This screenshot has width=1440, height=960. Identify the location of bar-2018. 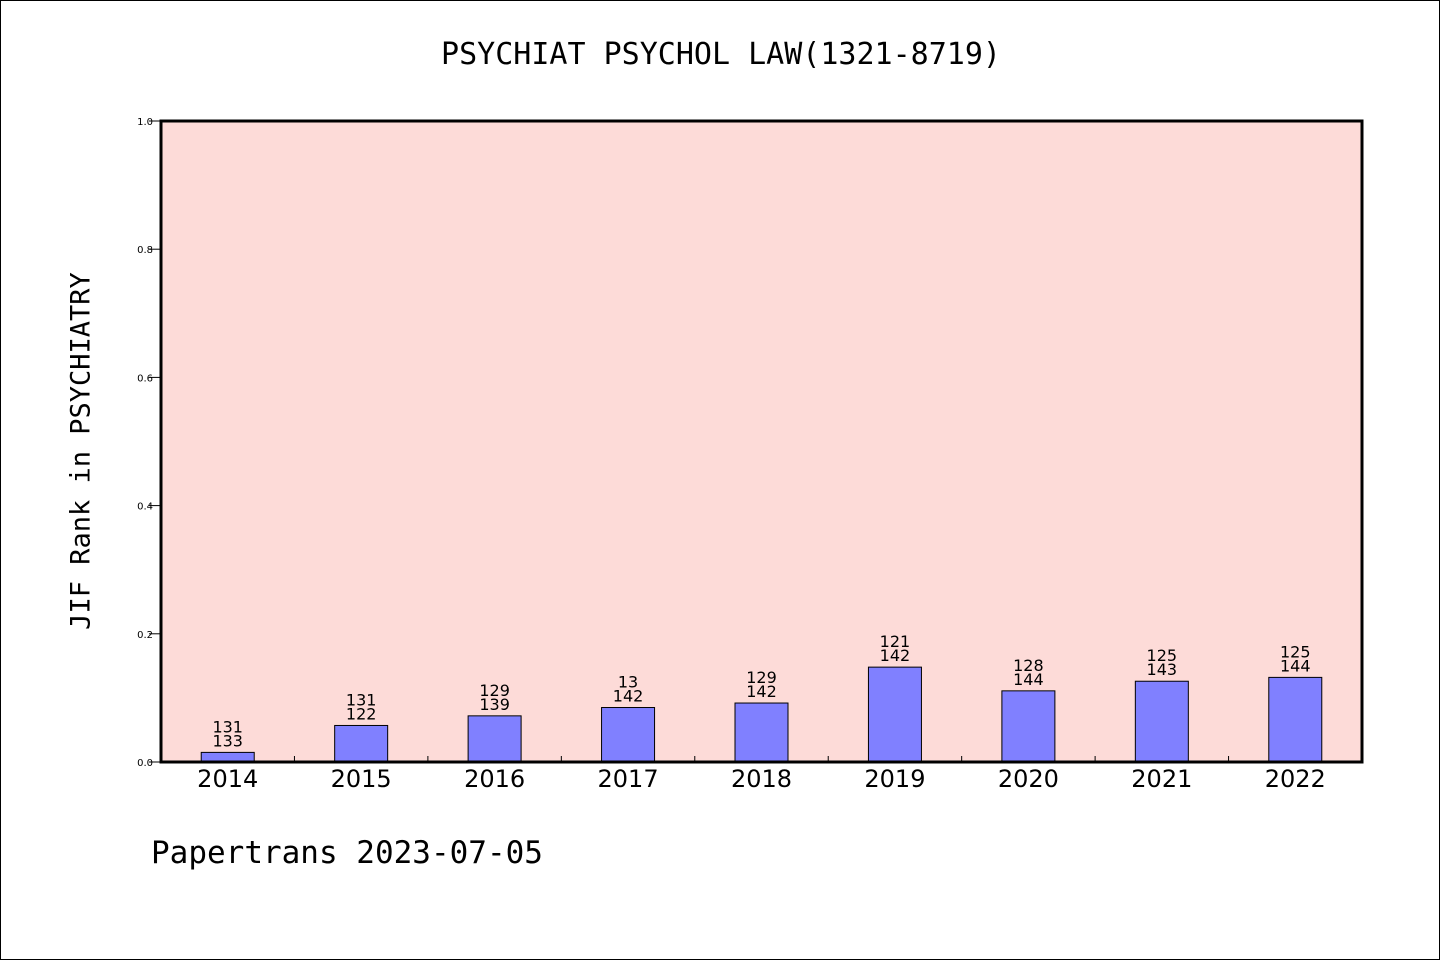
(761, 732).